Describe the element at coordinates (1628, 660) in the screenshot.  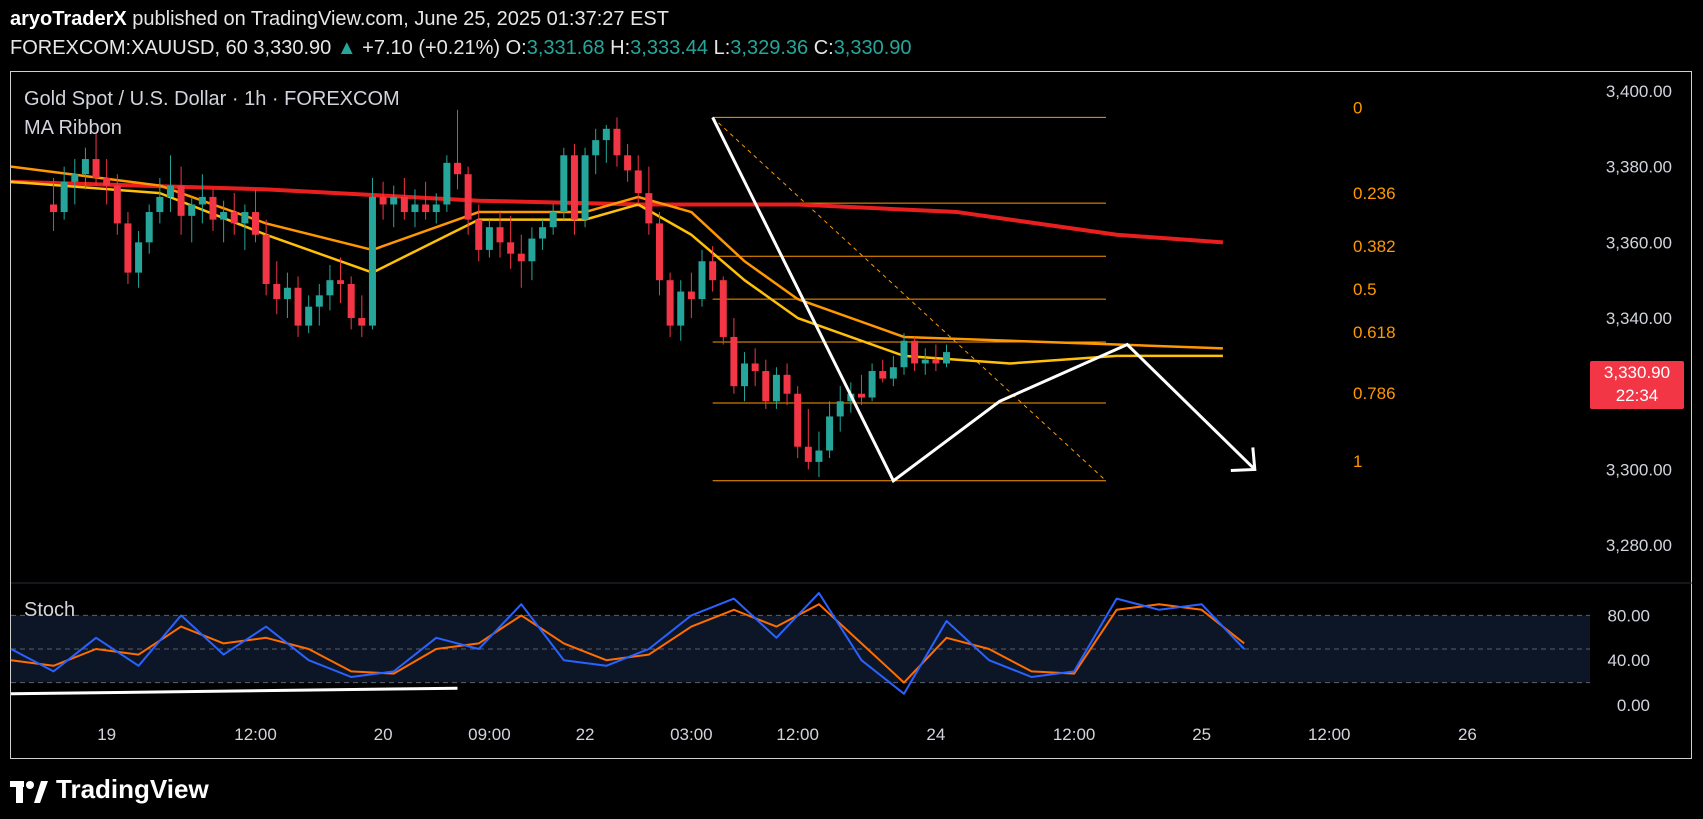
I see `stoch-y-tick-label: 40.00` at that location.